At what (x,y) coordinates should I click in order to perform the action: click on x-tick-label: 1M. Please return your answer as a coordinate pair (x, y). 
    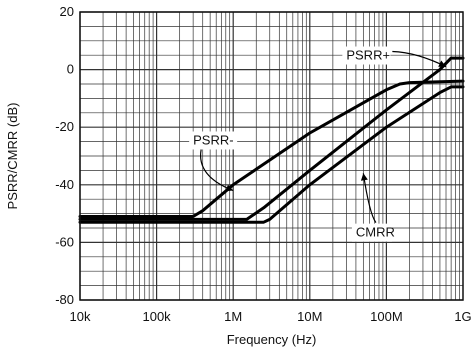
    Looking at the image, I should click on (233, 316).